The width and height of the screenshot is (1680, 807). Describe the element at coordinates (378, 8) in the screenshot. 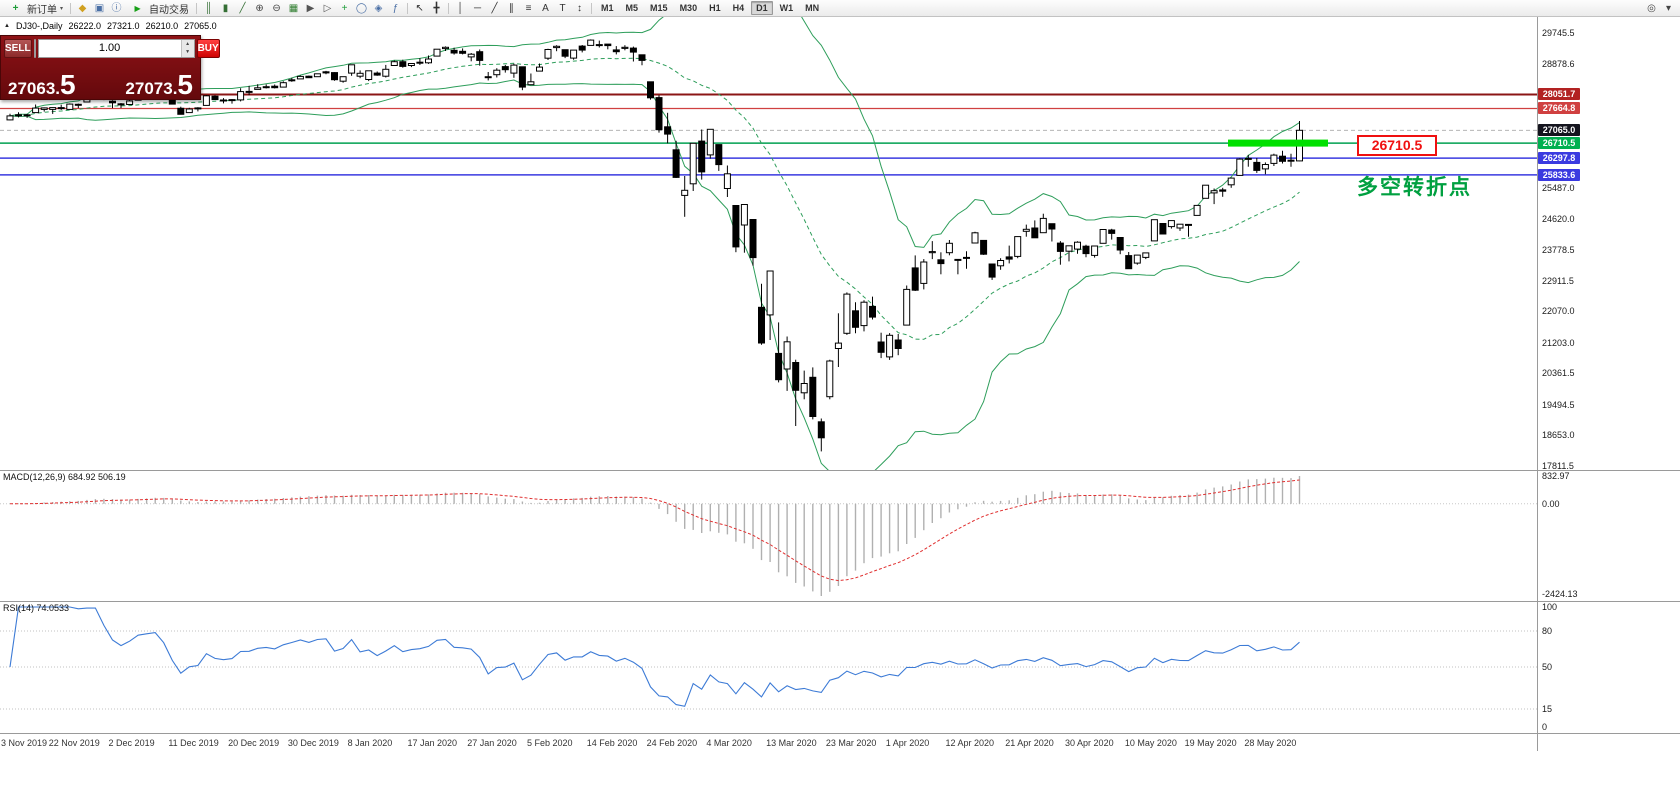

I see `objects-icon: ◈` at that location.